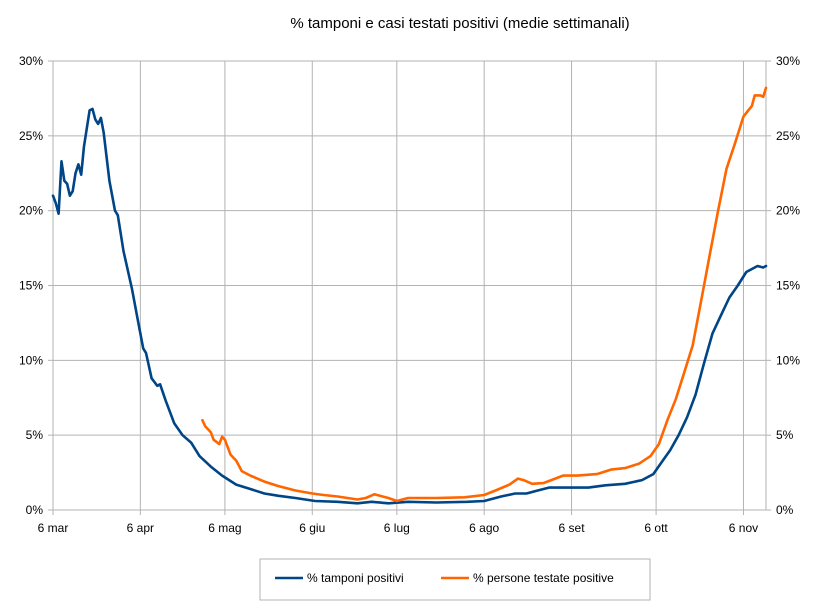 This screenshot has height=608, width=815. I want to click on legend-label-persone: % persone testate positive, so click(543, 578).